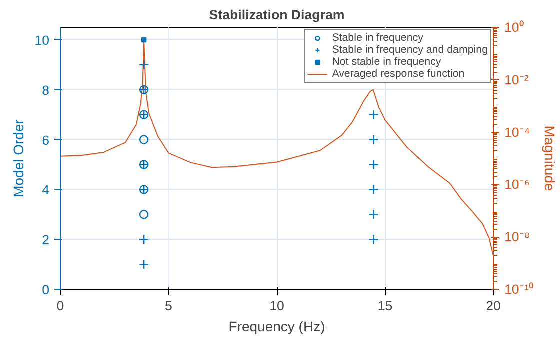 The height and width of the screenshot is (337, 560). What do you see at coordinates (60, 306) in the screenshot?
I see `x-tick-label: 0` at bounding box center [60, 306].